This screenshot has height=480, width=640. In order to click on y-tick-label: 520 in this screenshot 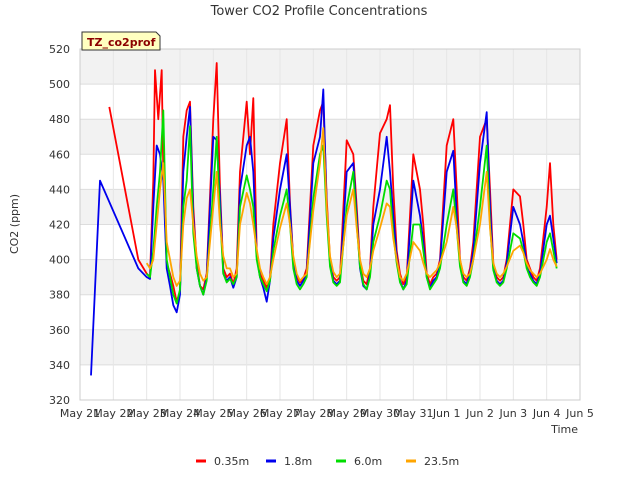, I will do `click(59, 49)`.